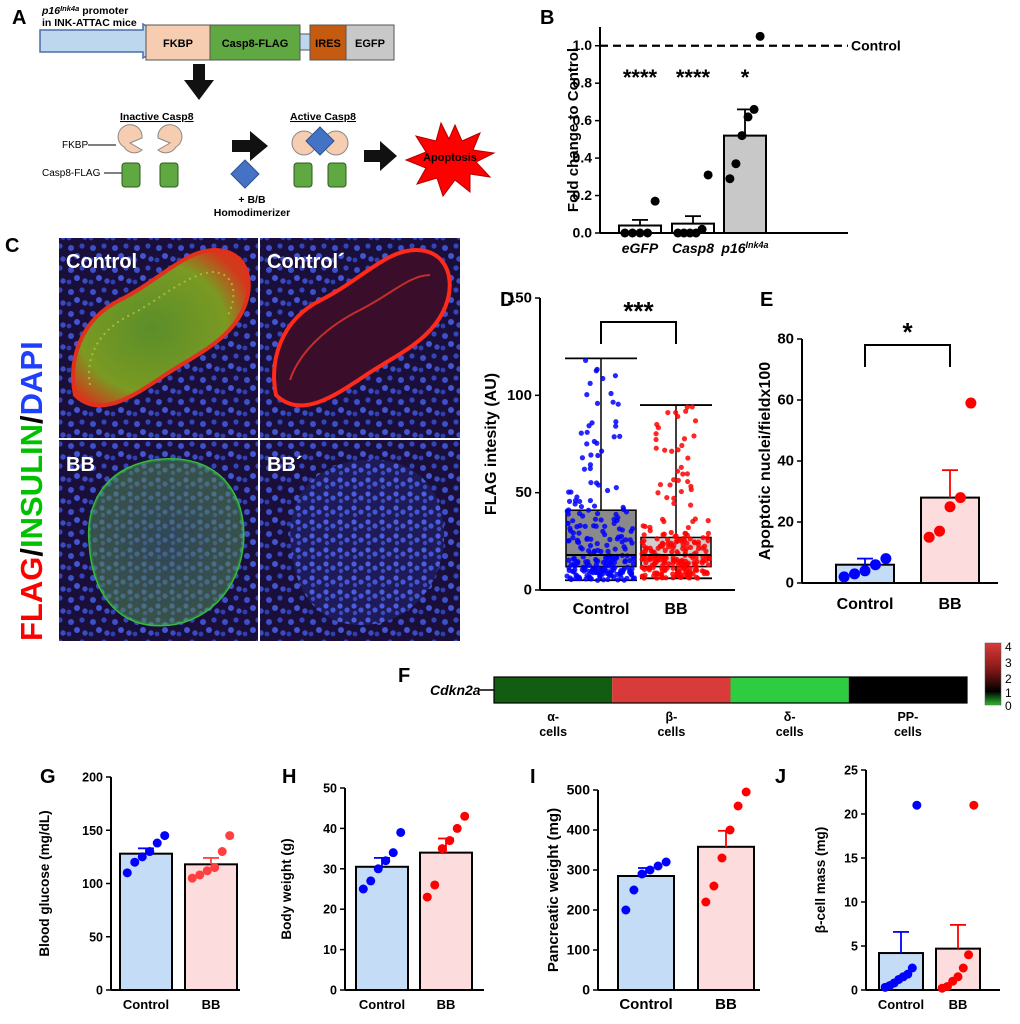 The width and height of the screenshot is (1020, 1024). Describe the element at coordinates (908, 732) in the screenshot. I see `heatmap-col-label-3: cells` at that location.